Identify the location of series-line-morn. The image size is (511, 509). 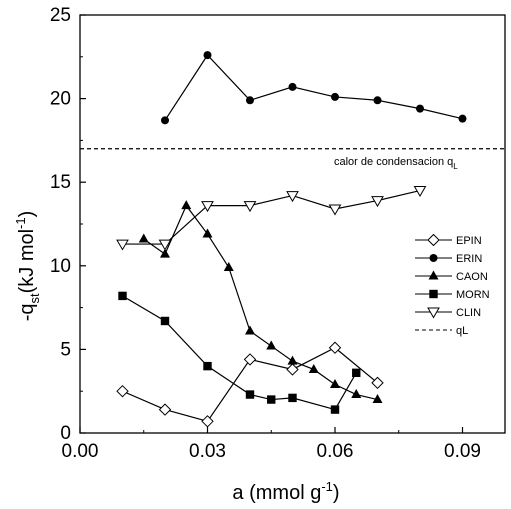
(239, 353).